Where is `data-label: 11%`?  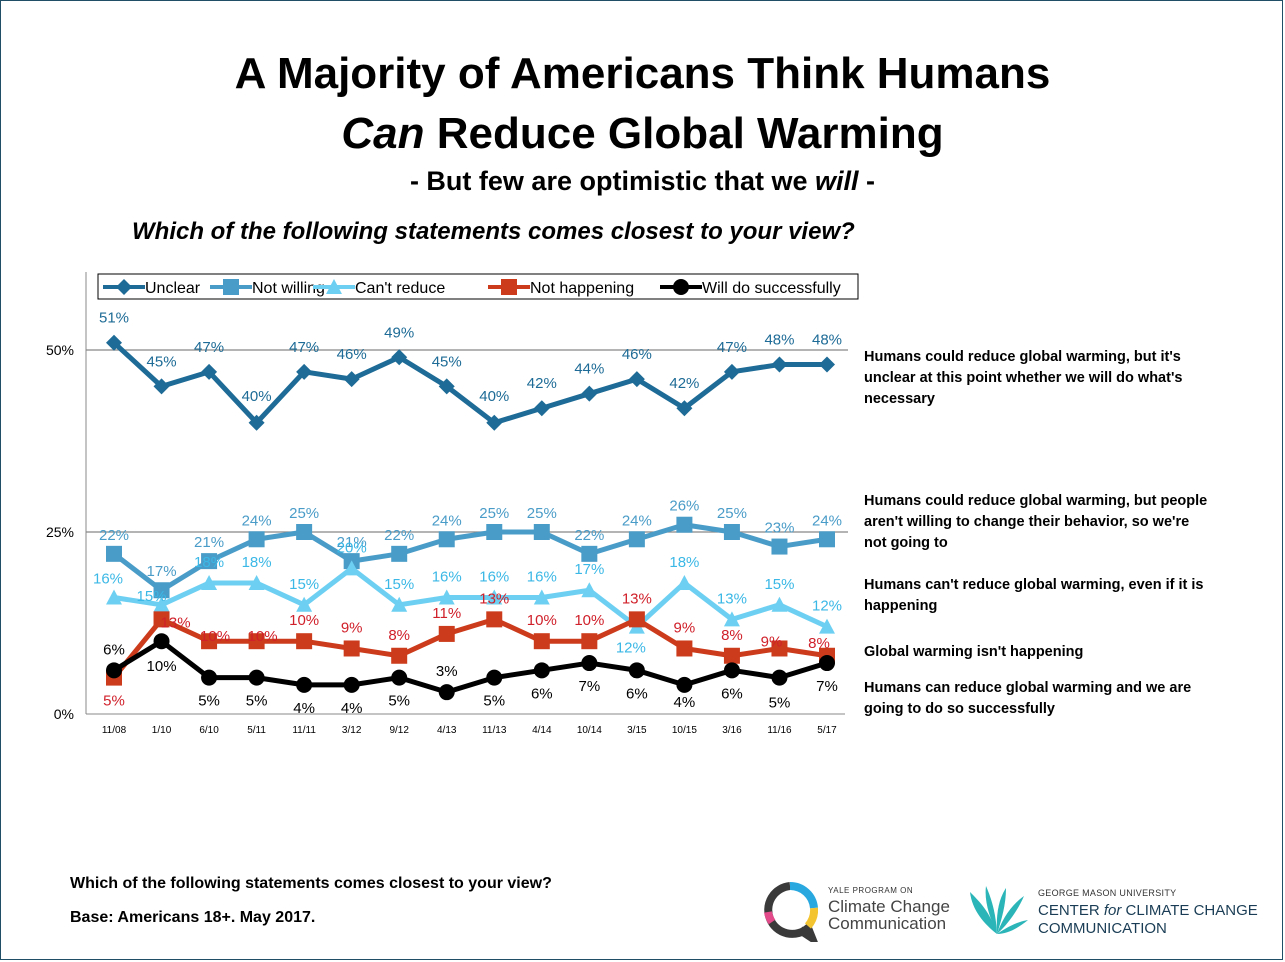
data-label: 11% is located at coordinates (446, 613).